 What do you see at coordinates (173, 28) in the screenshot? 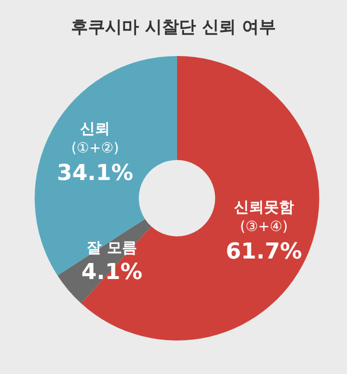
I see `chart-title: 후쿠시마 시찰단 신뢰 여부` at bounding box center [173, 28].